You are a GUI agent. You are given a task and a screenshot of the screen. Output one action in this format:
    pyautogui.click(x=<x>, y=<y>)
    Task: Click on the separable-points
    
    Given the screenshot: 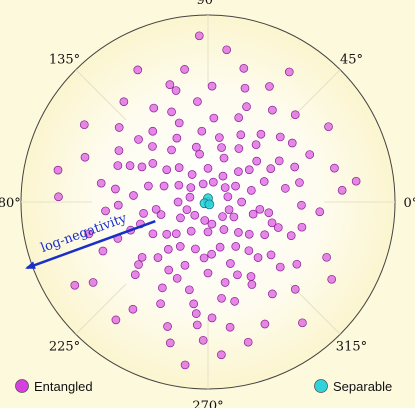 What is the action you would take?
    pyautogui.click(x=207, y=201)
    